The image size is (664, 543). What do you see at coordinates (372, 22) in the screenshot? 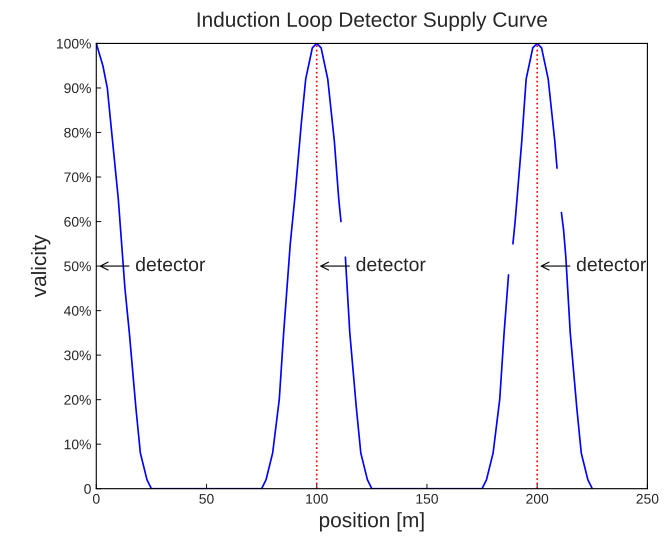
I see `chart-title: Induction Loop Detector Supply Curve` at bounding box center [372, 22].